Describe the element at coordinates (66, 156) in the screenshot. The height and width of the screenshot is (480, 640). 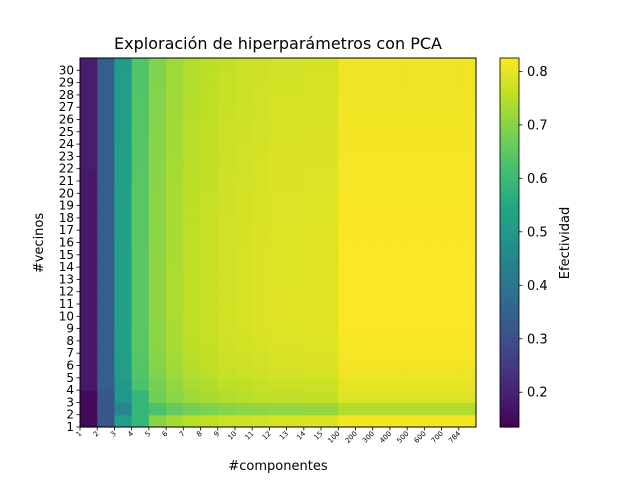
I see `y-tick-label: 23` at that location.